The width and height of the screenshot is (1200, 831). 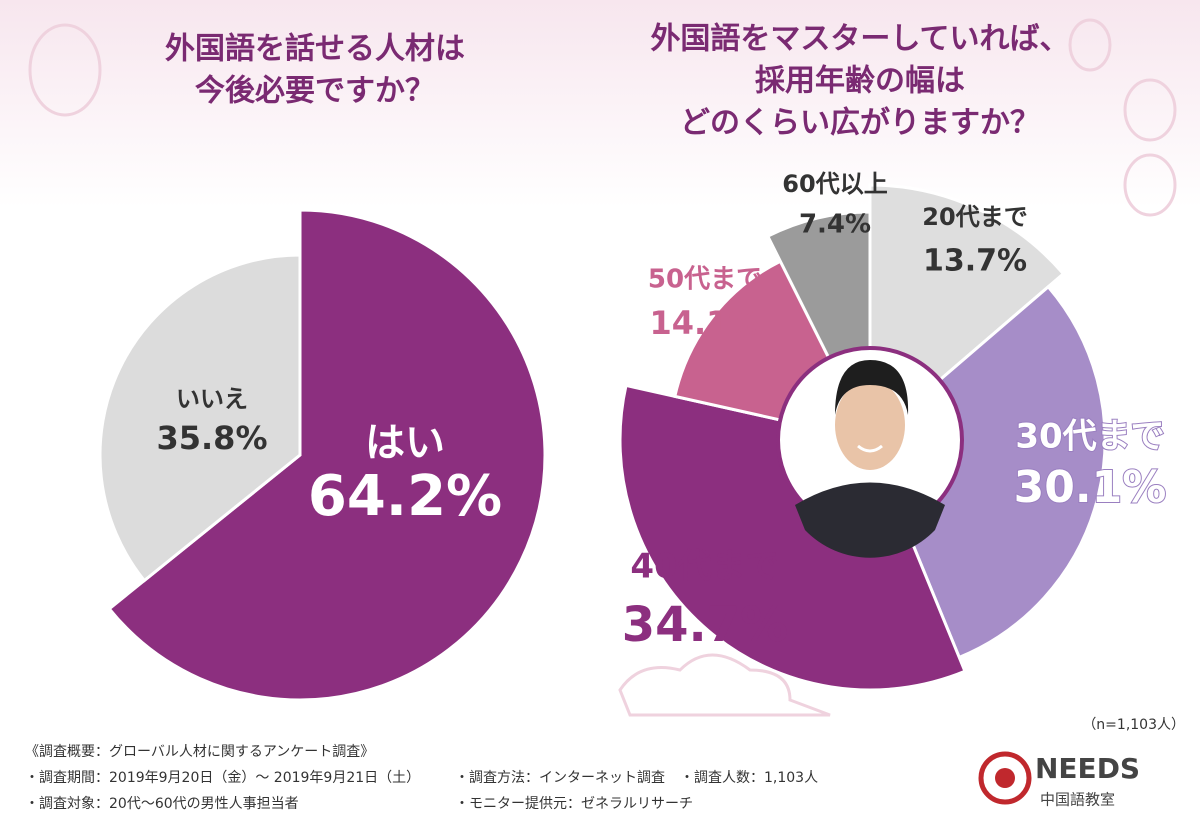 I want to click on survey-item: ・モニター提供元：ゼネラルリサーチ, so click(x=574, y=804).